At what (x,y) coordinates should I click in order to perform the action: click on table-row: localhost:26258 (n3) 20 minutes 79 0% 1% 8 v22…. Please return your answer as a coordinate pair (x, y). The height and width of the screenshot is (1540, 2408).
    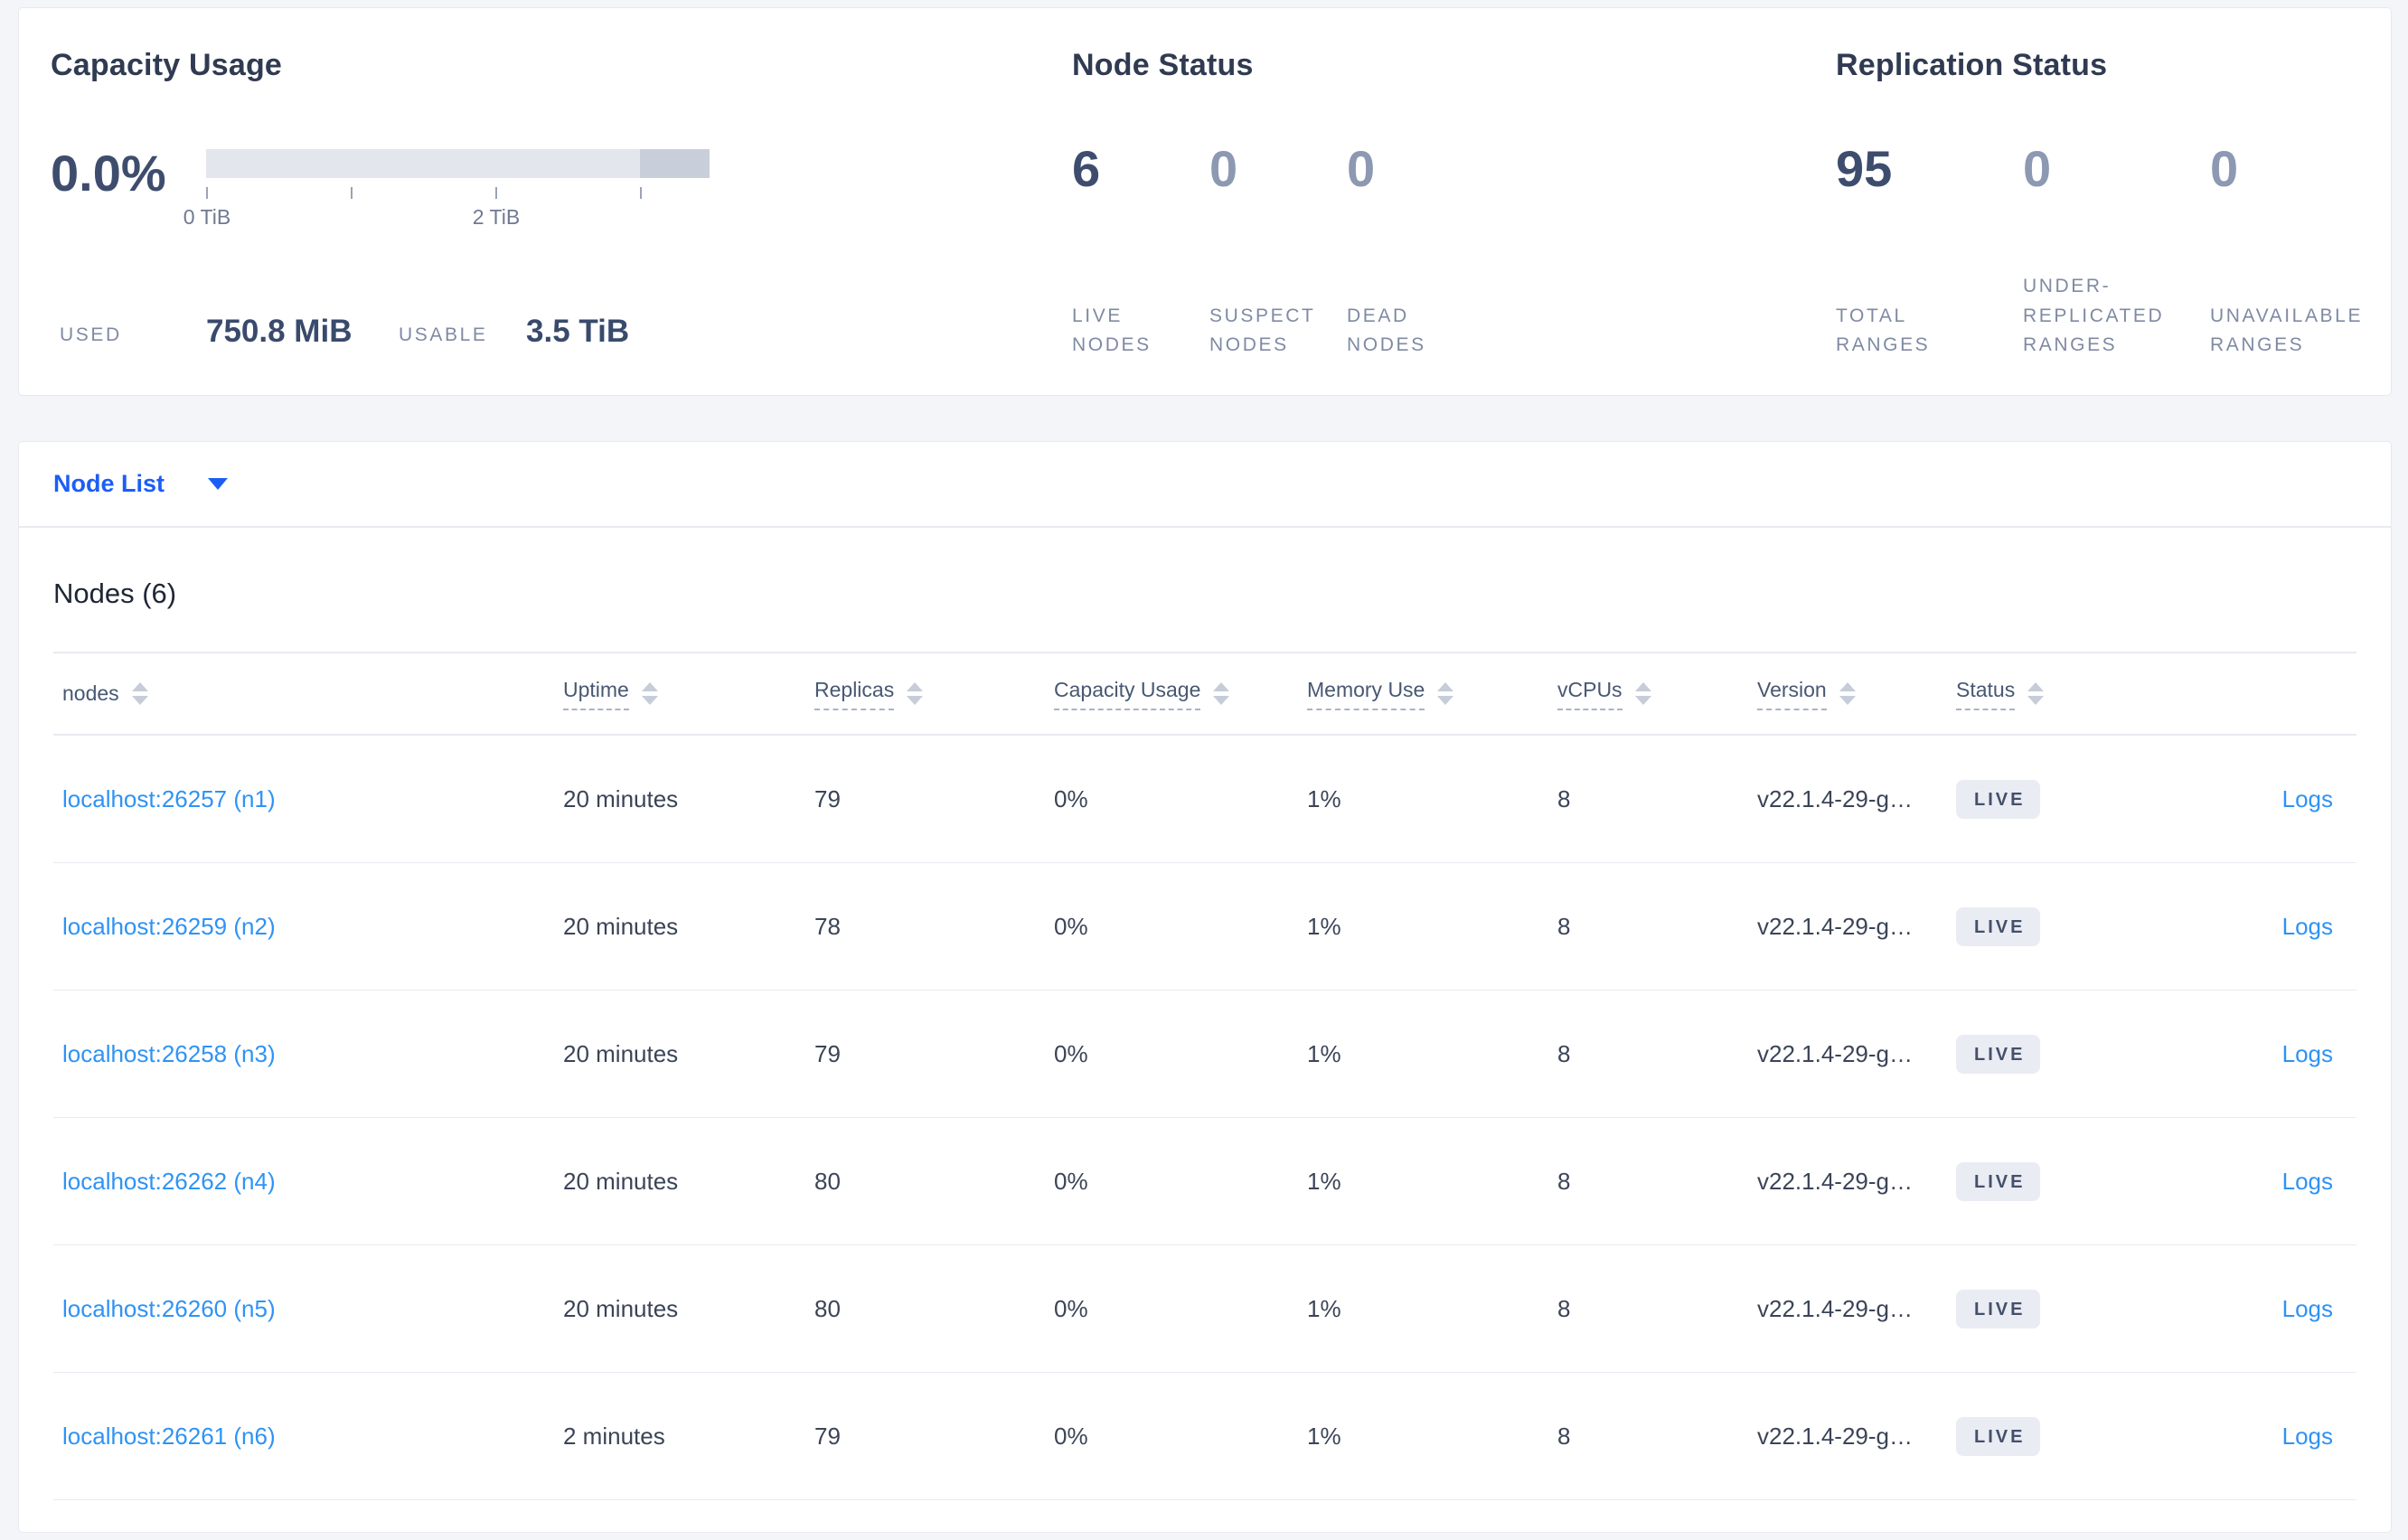
    Looking at the image, I should click on (1204, 1054).